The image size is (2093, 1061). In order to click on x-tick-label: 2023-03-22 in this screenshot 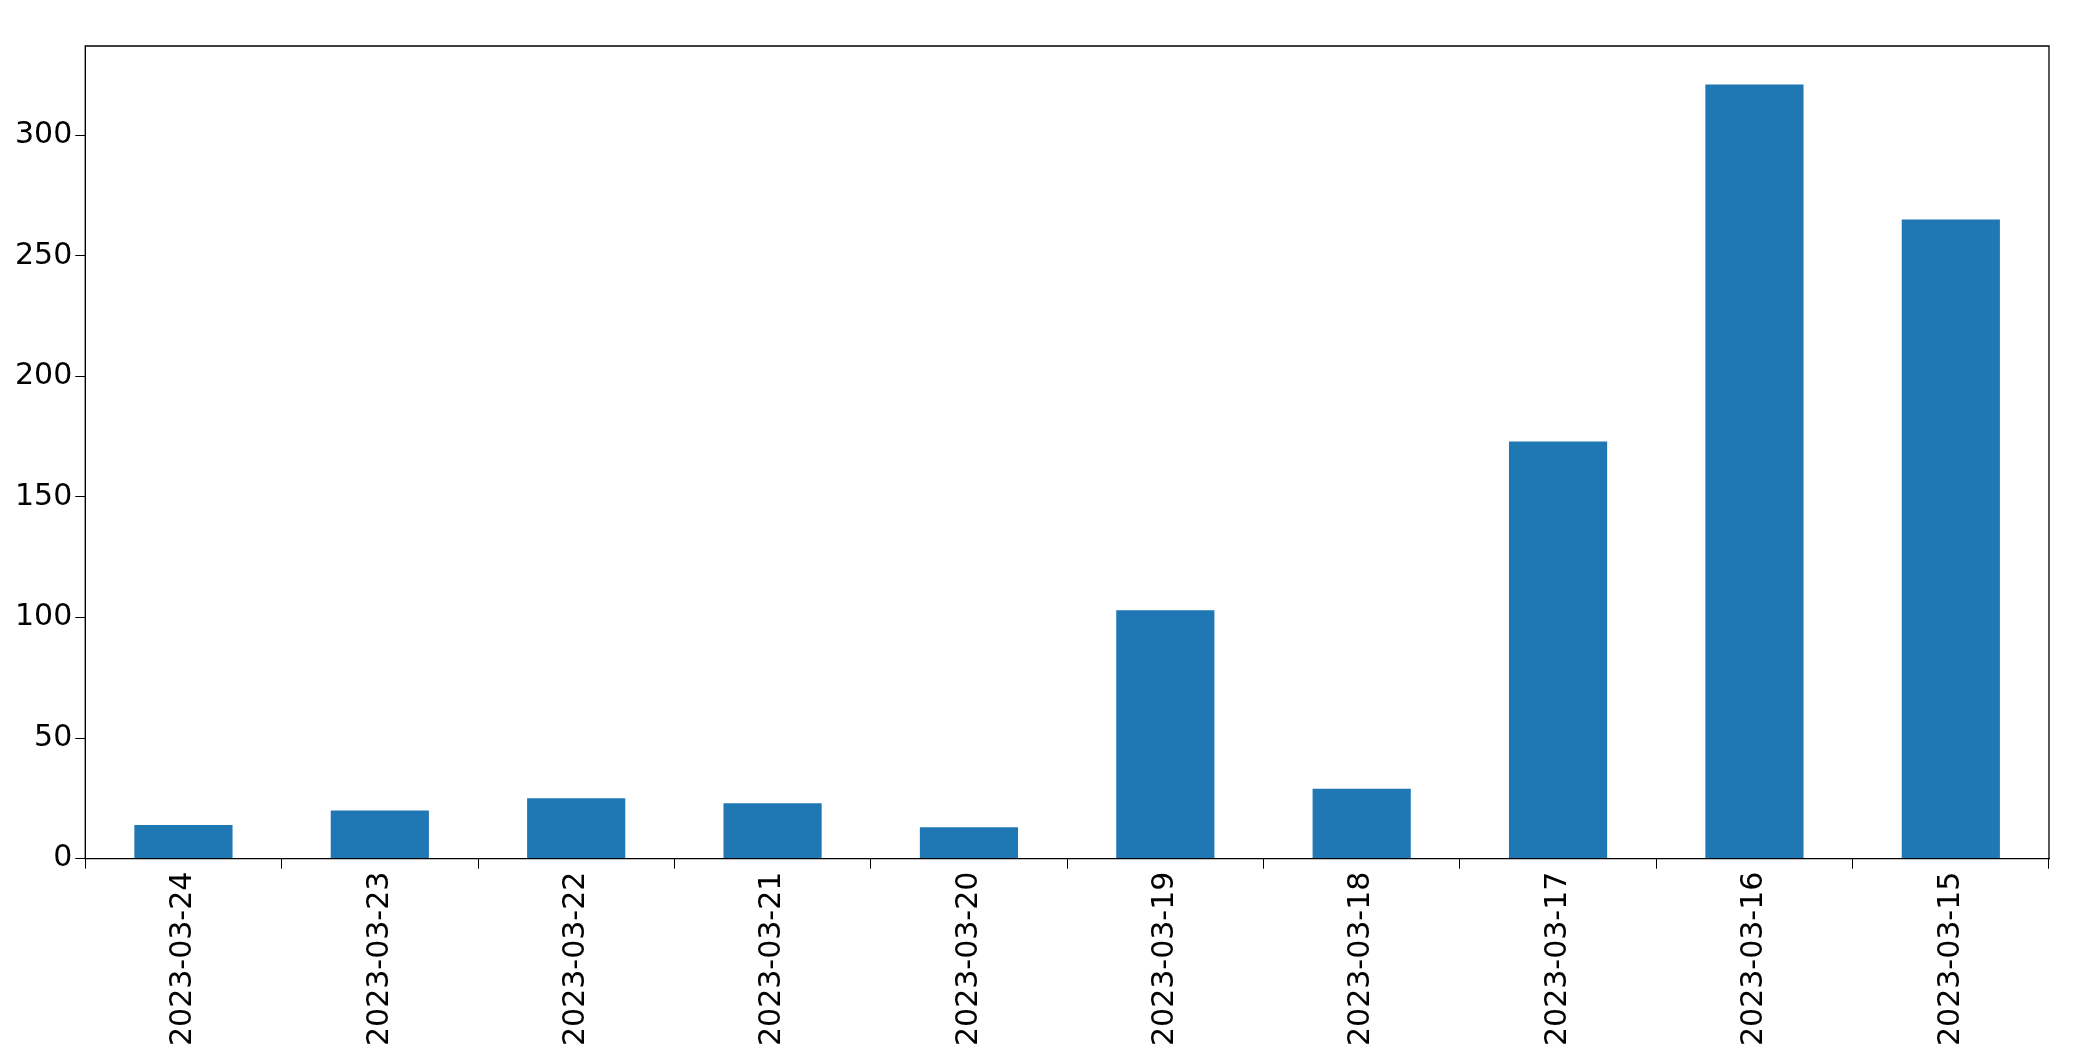, I will do `click(573, 959)`.